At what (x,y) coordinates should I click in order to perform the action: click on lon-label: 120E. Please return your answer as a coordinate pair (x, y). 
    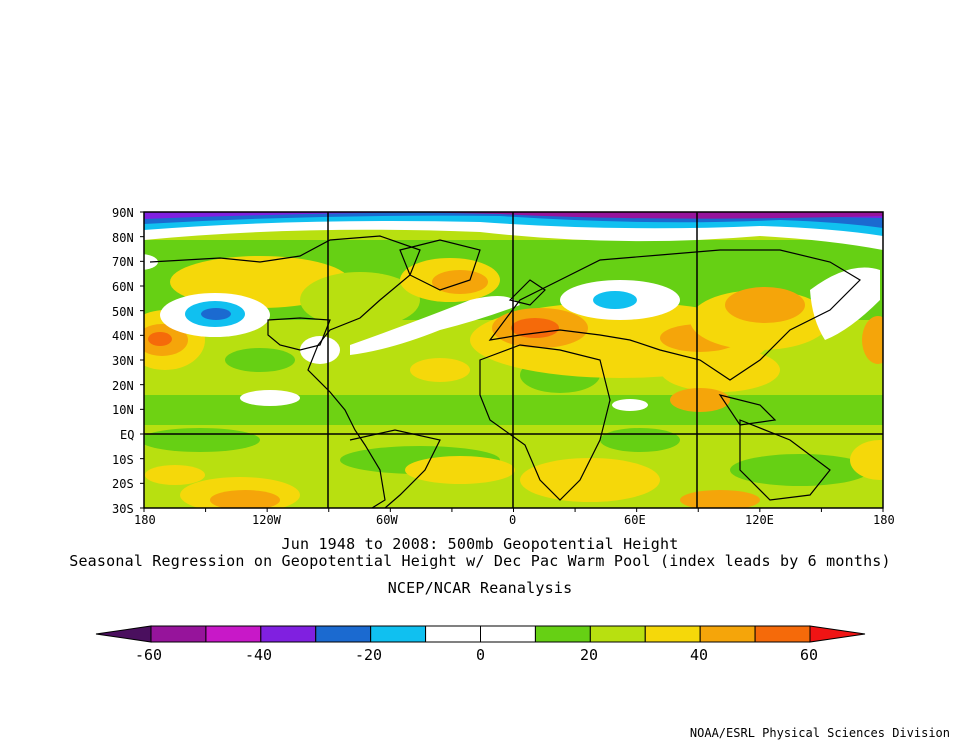
    Looking at the image, I should click on (759, 520).